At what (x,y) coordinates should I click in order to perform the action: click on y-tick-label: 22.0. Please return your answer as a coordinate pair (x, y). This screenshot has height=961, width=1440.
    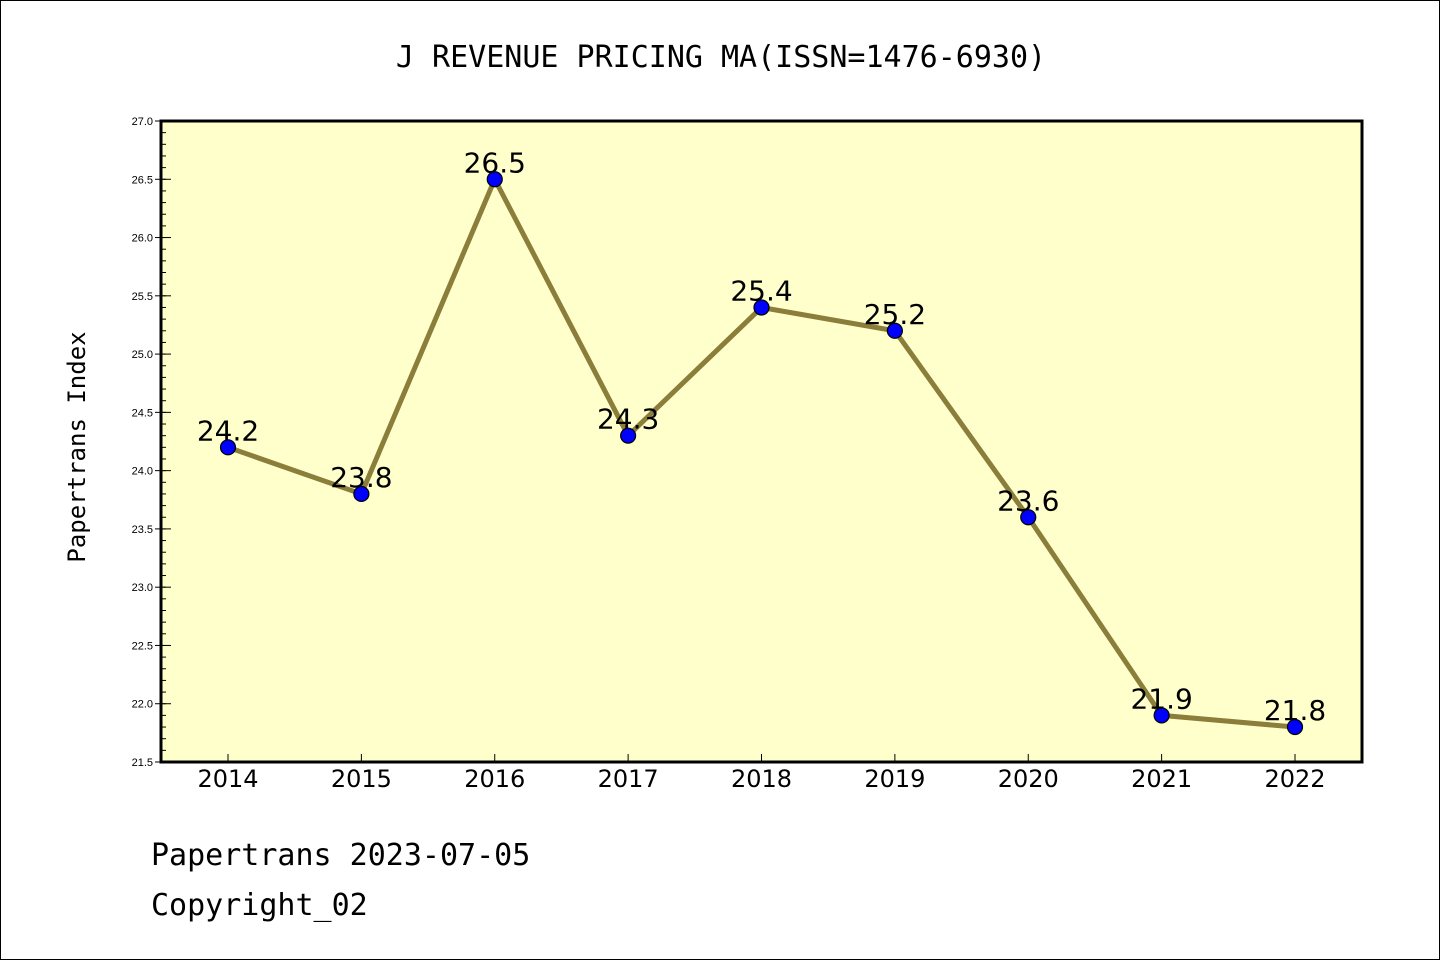
    Looking at the image, I should click on (142, 705).